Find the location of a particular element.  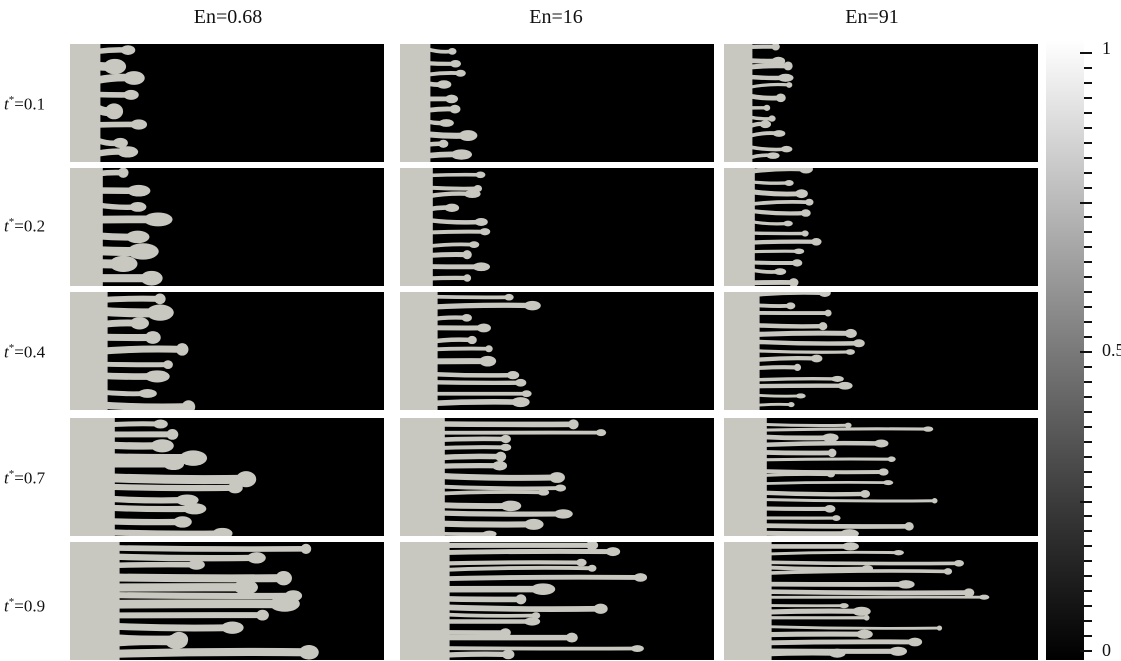

time-value: =0.7 is located at coordinates (30, 478).